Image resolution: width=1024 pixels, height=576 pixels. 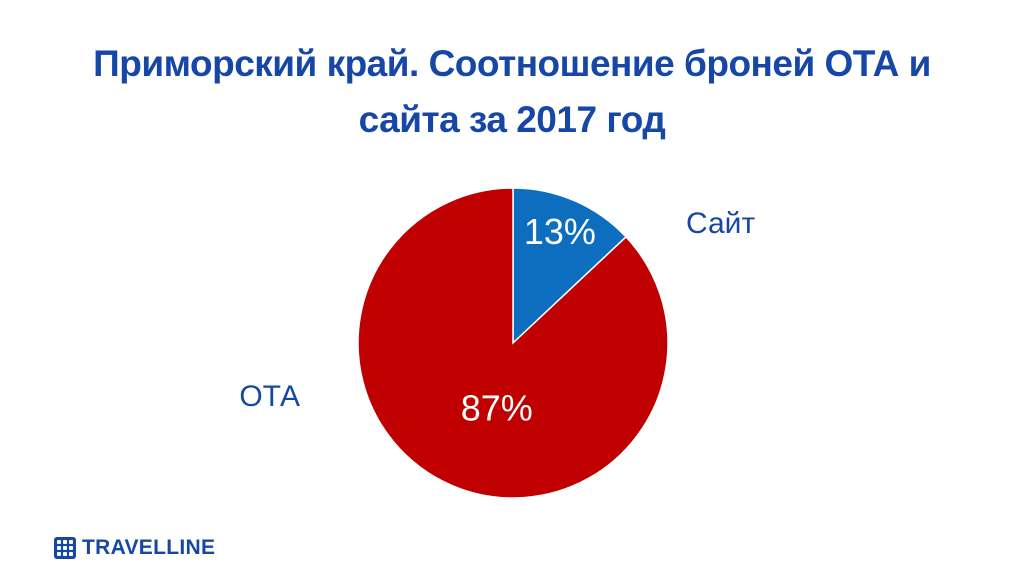 I want to click on pie-slice, so click(x=570, y=266).